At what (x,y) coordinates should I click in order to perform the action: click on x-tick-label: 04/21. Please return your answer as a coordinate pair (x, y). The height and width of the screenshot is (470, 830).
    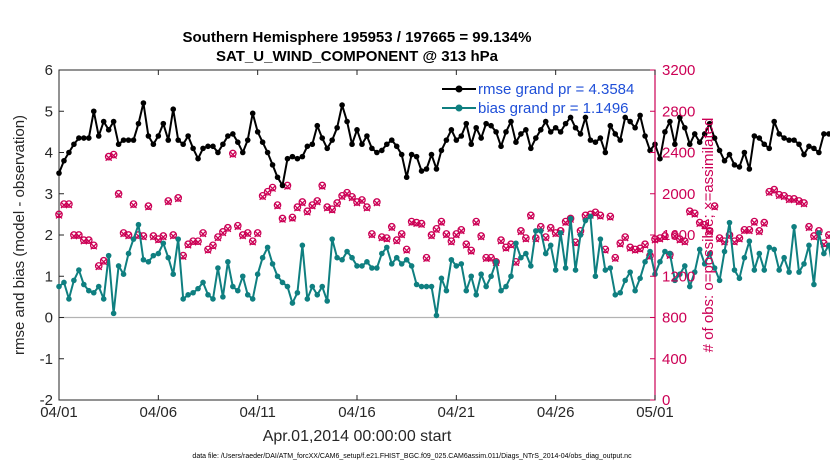
    Looking at the image, I should click on (457, 412).